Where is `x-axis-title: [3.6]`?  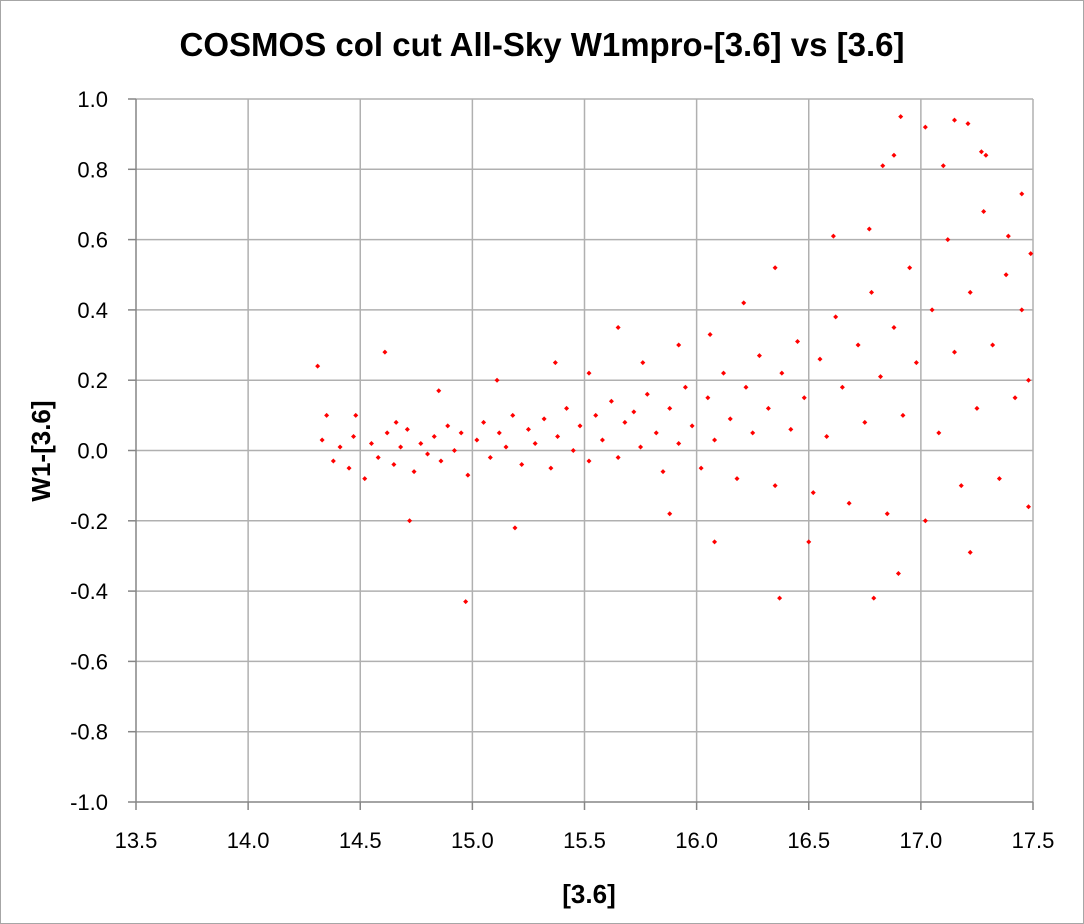
x-axis-title: [3.6] is located at coordinates (588, 894).